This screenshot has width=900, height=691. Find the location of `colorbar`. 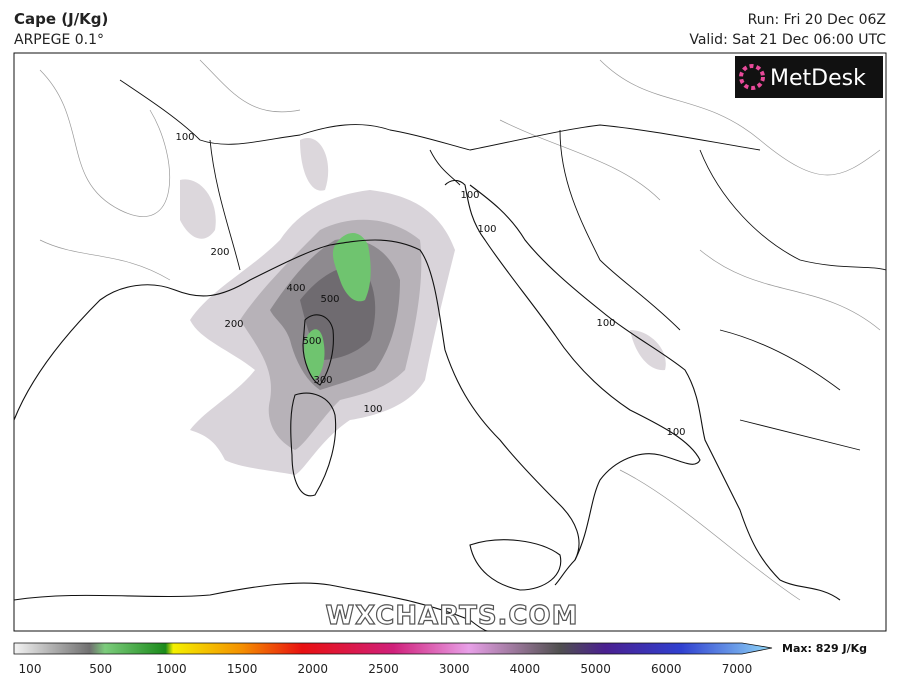

colorbar is located at coordinates (393, 648).